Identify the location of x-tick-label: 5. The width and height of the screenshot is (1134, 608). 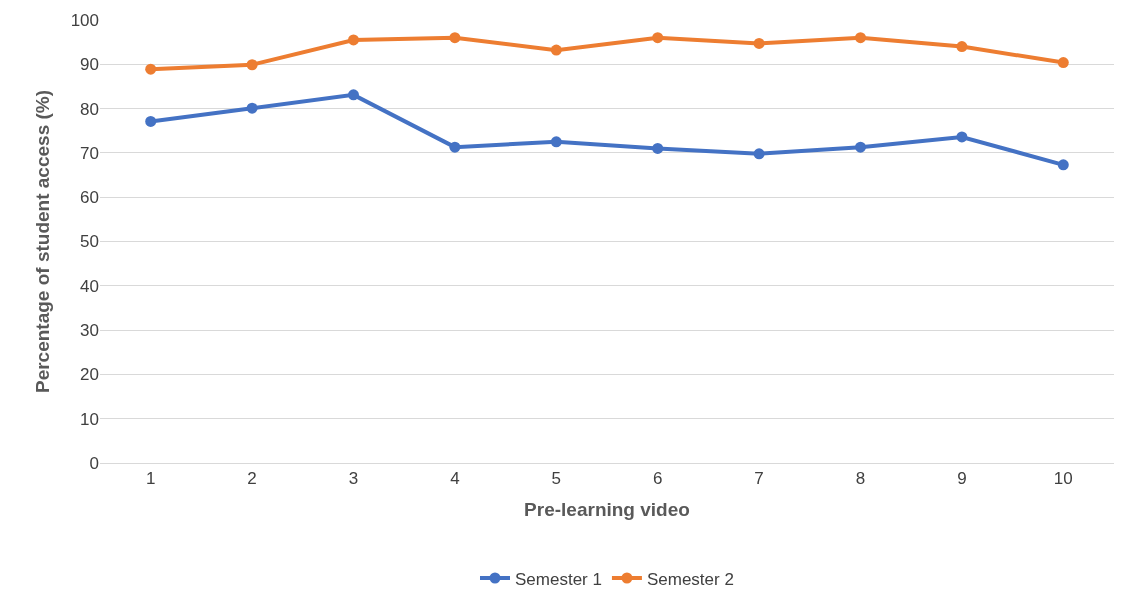
(556, 479).